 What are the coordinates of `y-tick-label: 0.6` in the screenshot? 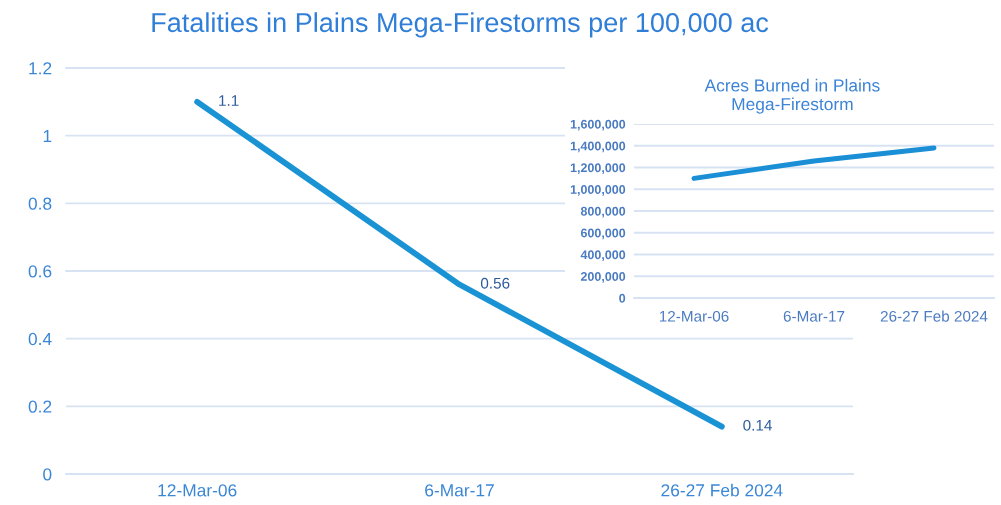 It's located at (40, 271).